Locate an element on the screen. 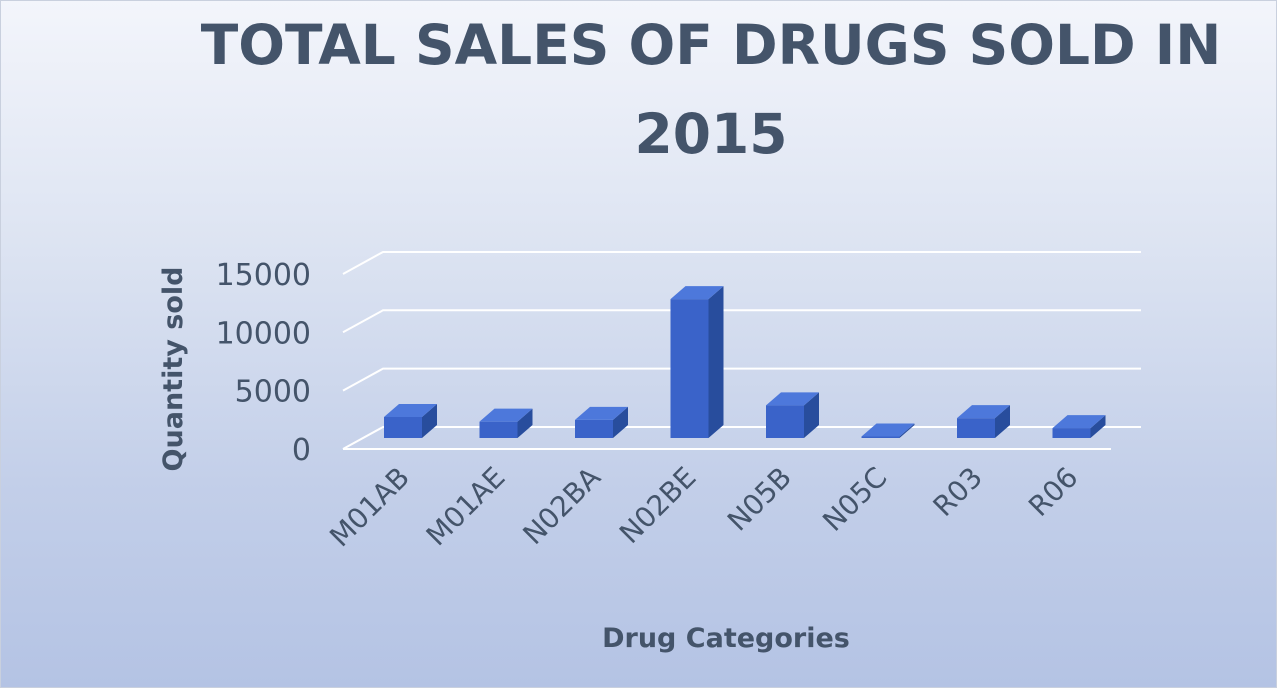 Image resolution: width=1277 pixels, height=688 pixels. y-tick-label: 0 is located at coordinates (301, 450).